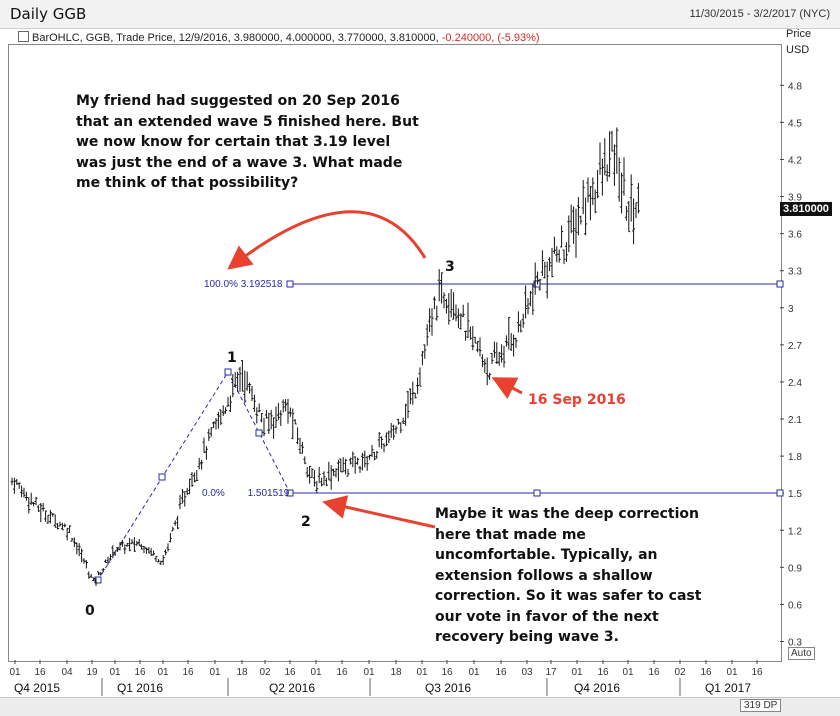  Describe the element at coordinates (510, 534) in the screenshot. I see `bottom-annotation-line: here that made me` at that location.